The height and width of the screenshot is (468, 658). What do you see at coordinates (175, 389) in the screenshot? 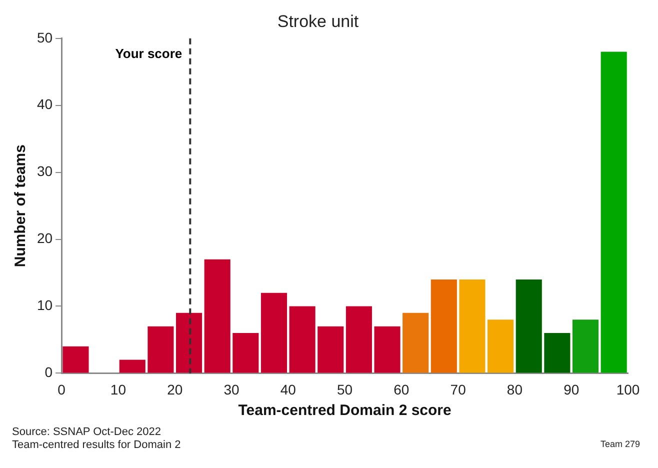
I see `x-tick-label: 20` at bounding box center [175, 389].